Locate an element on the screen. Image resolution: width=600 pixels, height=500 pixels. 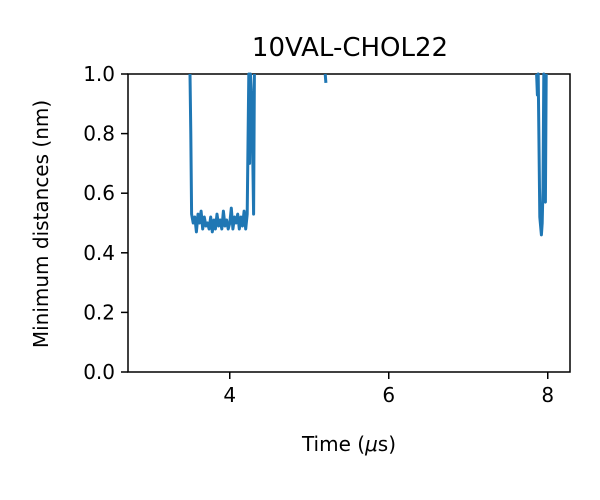
x-tick-label: 8 is located at coordinates (547, 395).